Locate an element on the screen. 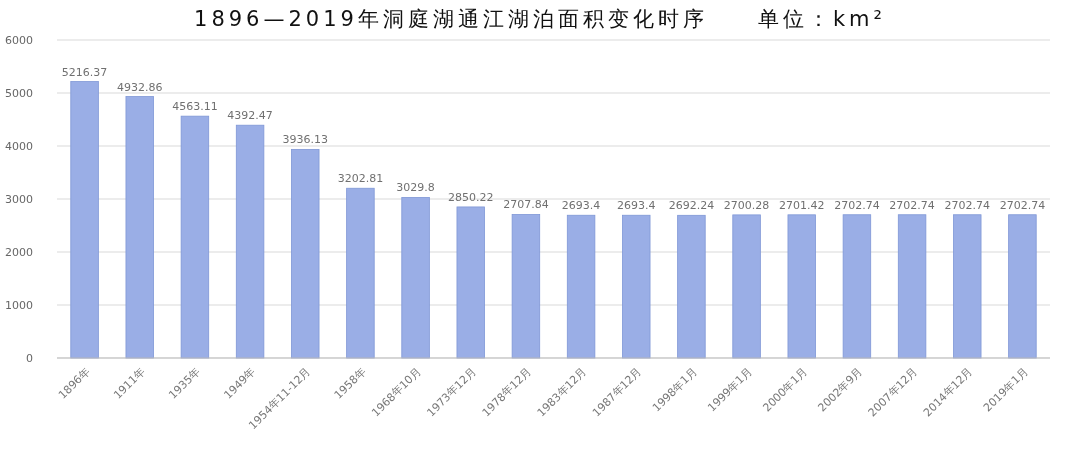  y-tick-label: 5000 is located at coordinates (19, 93).